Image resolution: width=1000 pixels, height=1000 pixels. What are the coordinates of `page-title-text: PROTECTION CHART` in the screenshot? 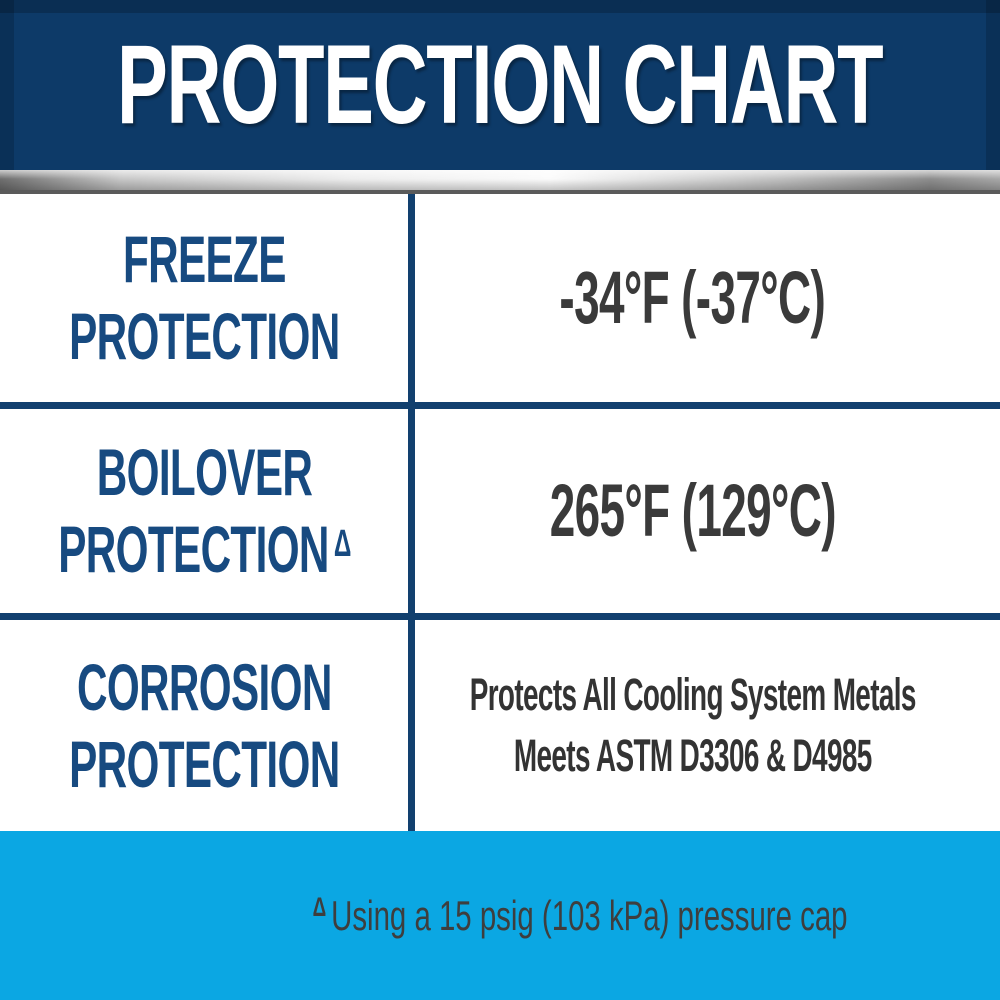 It's located at (500, 84).